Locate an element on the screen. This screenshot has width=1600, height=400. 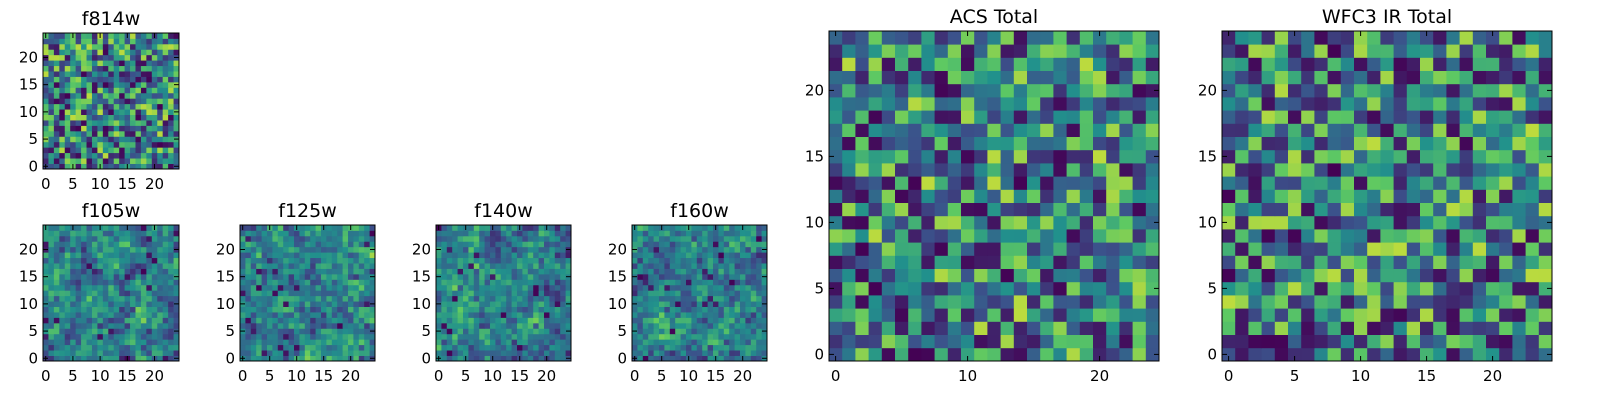
y-tick-label: 0 is located at coordinates (1212, 354).